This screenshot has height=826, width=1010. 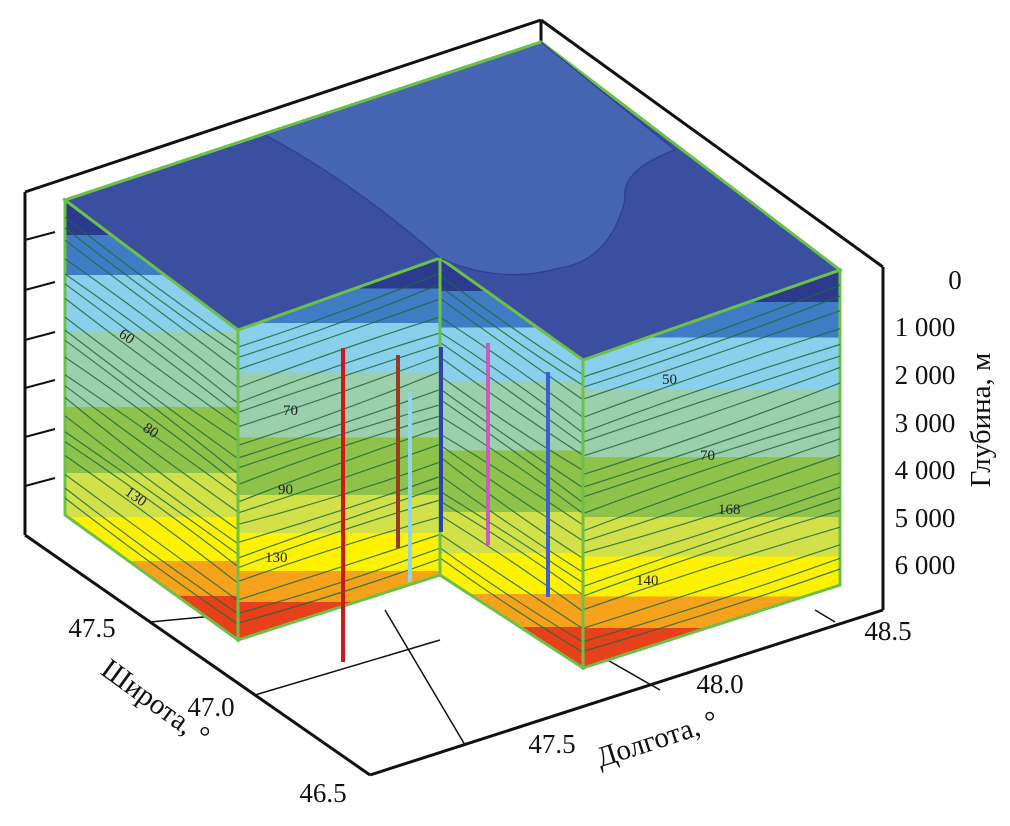 I want to click on longitude-axis-label: Долгота, °, so click(x=657, y=739).